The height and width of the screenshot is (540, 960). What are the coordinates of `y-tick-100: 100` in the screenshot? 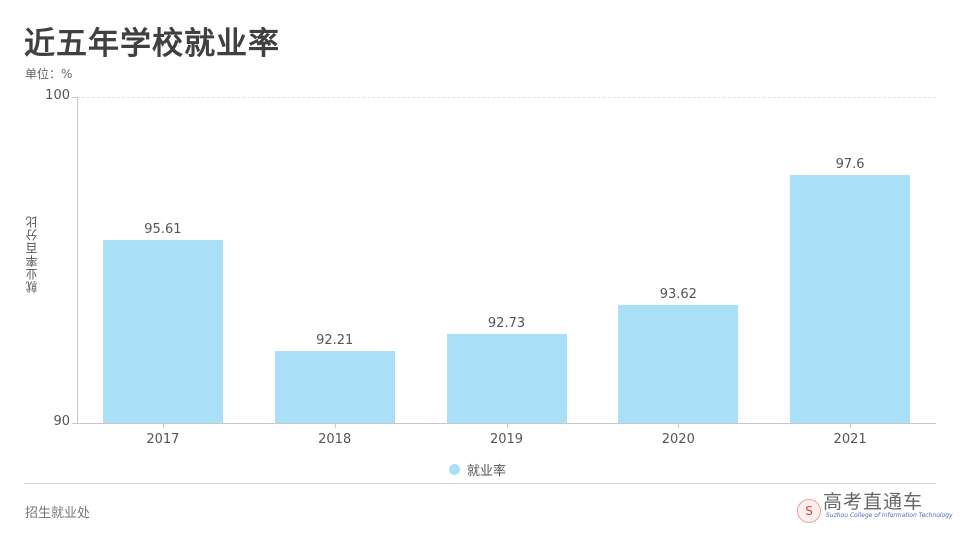 It's located at (57, 95).